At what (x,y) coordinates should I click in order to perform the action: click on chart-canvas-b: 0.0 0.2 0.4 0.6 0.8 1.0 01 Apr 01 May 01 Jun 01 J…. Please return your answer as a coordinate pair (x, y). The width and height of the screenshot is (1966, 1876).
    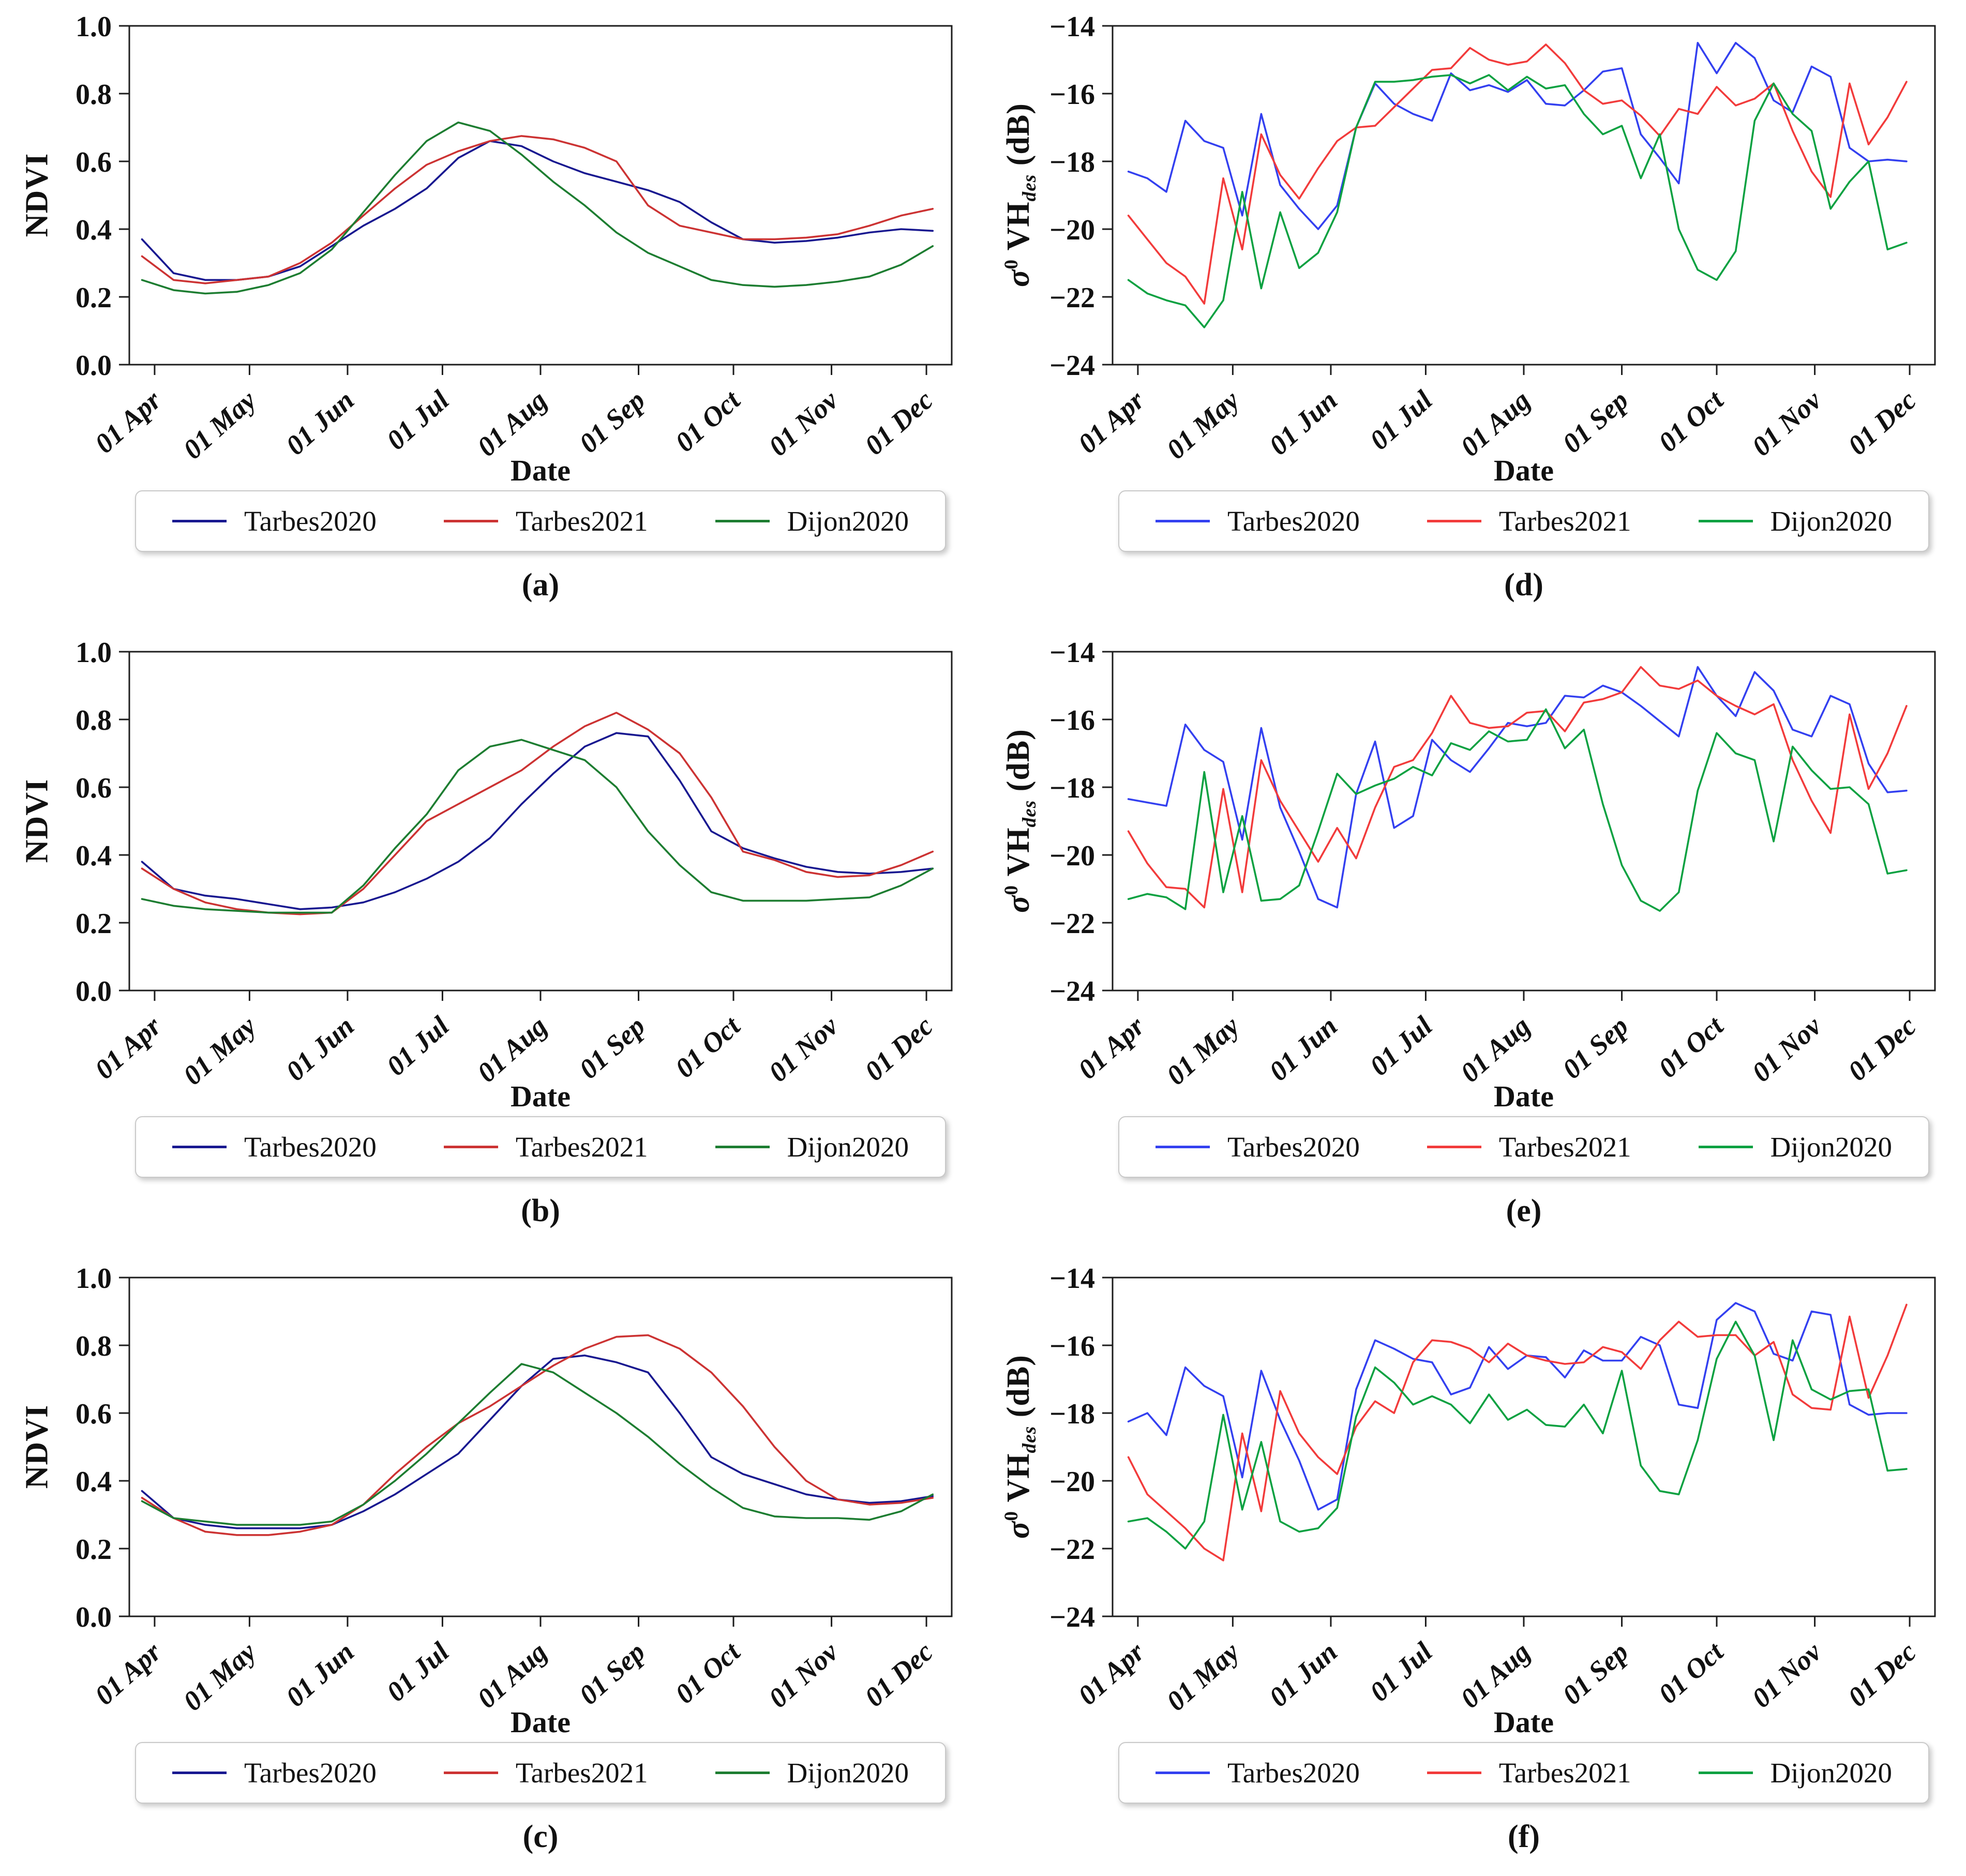
    Looking at the image, I should click on (514, 864).